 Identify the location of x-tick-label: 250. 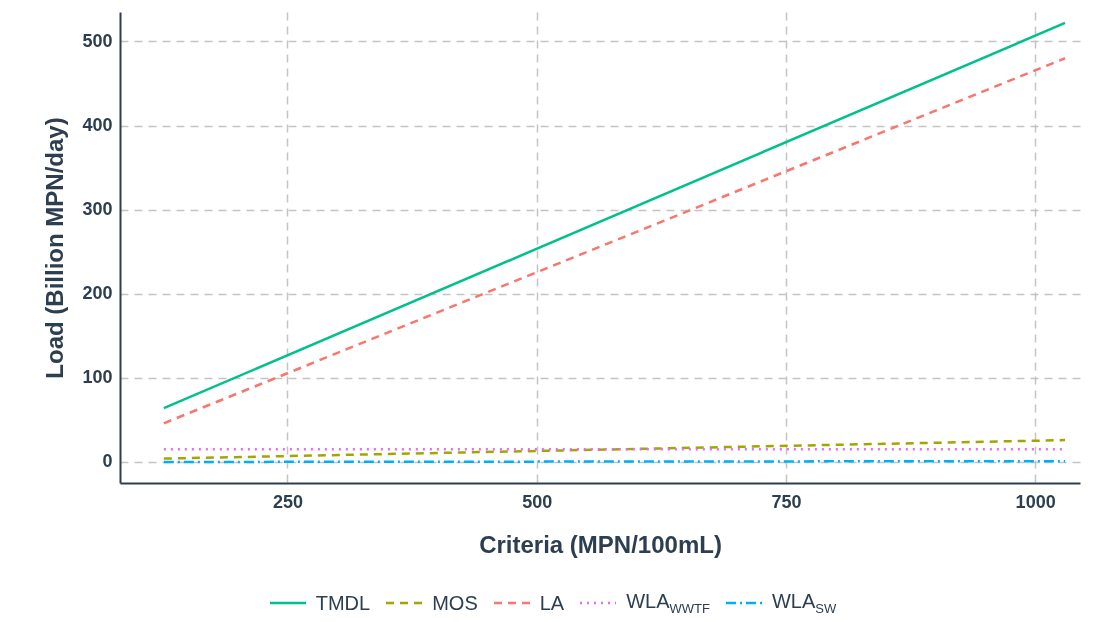
(287, 501).